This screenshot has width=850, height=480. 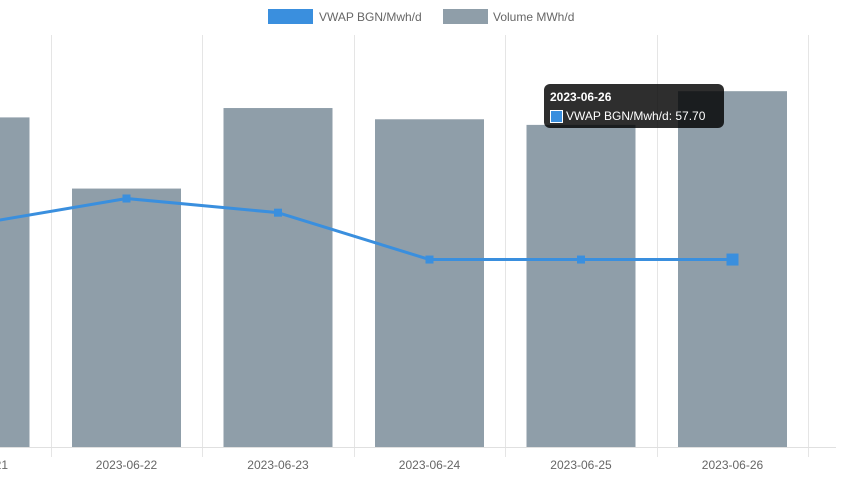 What do you see at coordinates (465, 16) in the screenshot?
I see `legend-swatch-volume` at bounding box center [465, 16].